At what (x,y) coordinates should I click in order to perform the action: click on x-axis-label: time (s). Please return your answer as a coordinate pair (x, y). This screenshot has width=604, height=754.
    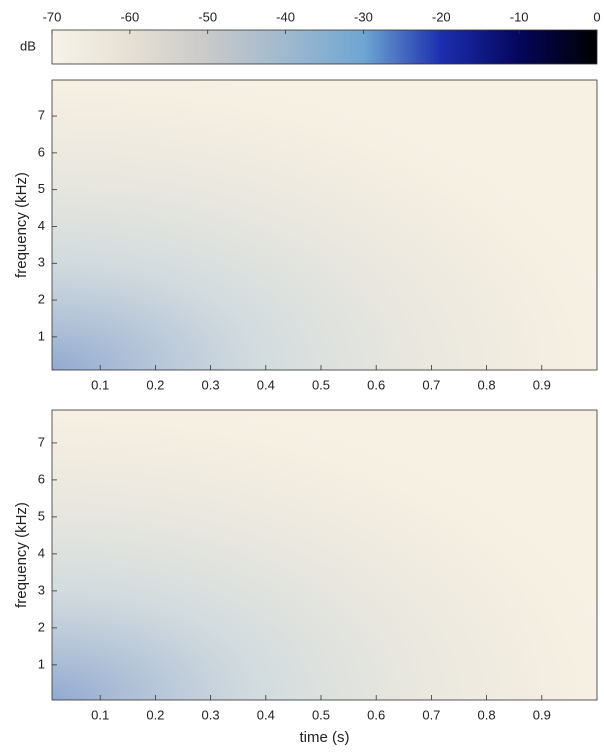
    Looking at the image, I should click on (325, 737).